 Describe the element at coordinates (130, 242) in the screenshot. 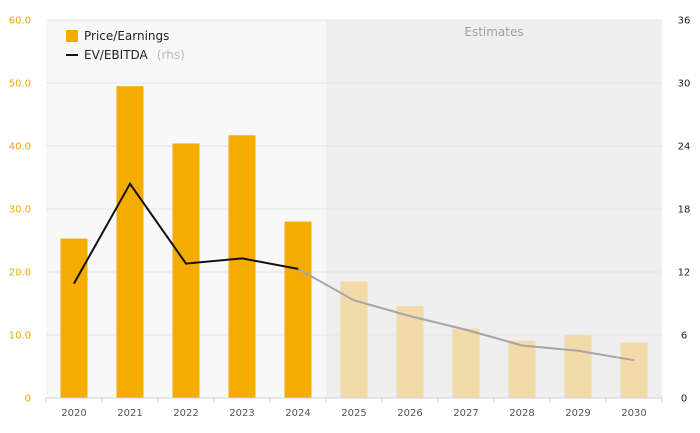

I see `bar-2021` at that location.